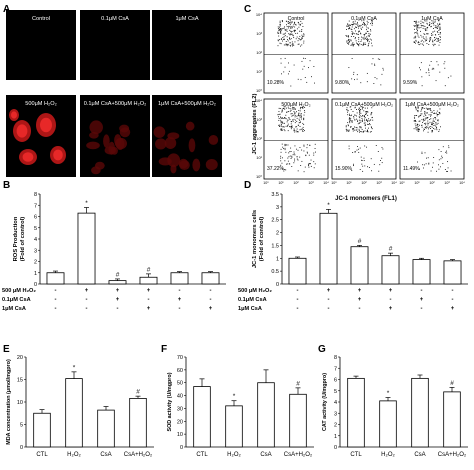 This screenshot has height=470, width=474. I want to click on faint-cell, so click(211, 165).